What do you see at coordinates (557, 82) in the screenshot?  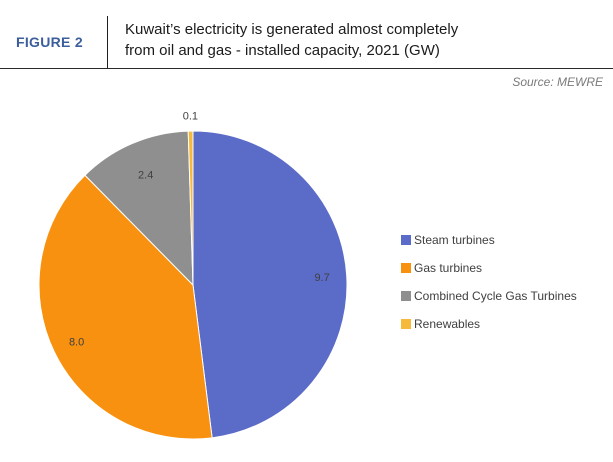 I see `figure-source: Source: MEWRE` at bounding box center [557, 82].